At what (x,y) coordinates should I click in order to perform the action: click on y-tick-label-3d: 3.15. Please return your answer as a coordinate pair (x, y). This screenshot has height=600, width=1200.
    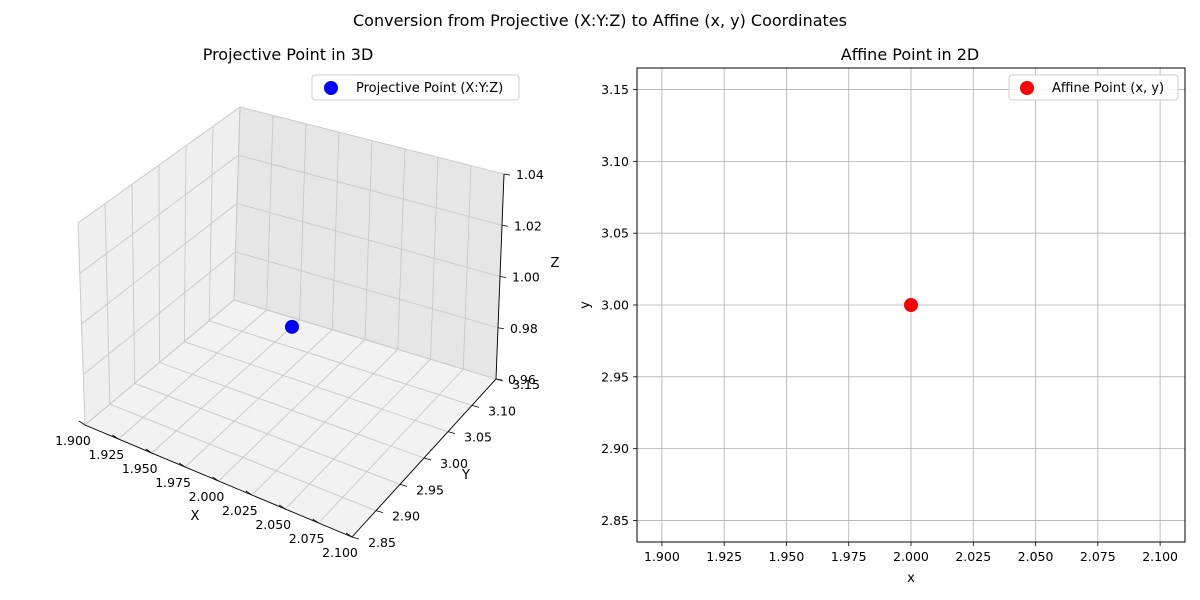
    Looking at the image, I should click on (526, 384).